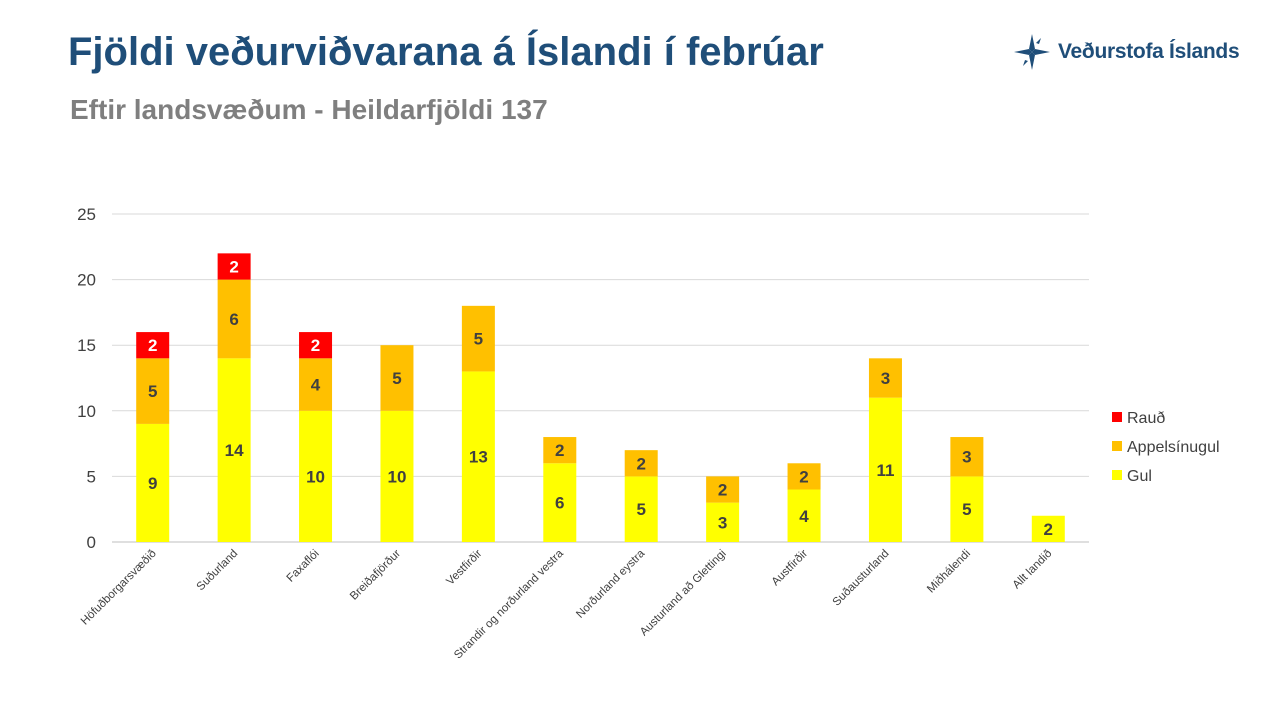 This screenshot has width=1280, height=720. I want to click on x-tick-label: Austurland að Glettingi, so click(683, 593).